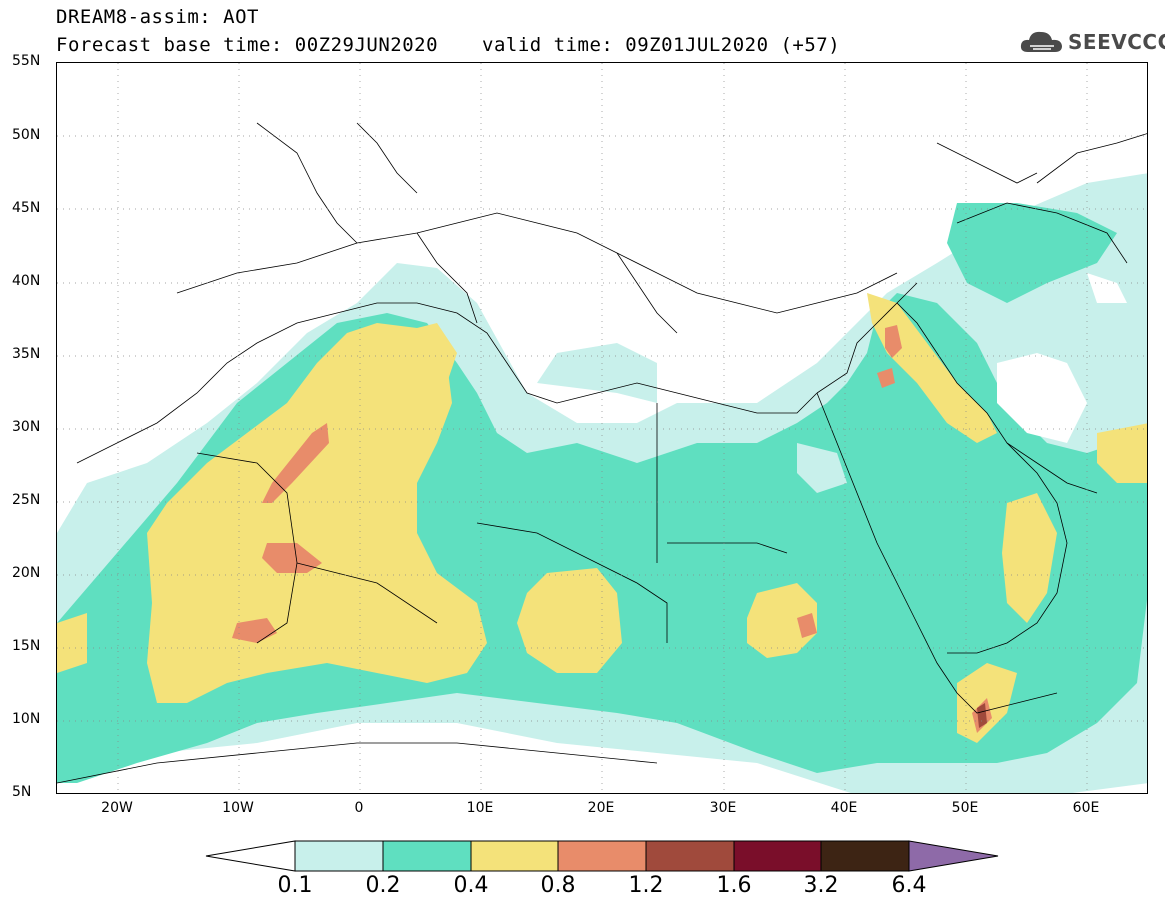 The image size is (1165, 905). I want to click on lon-label-20w: 20W, so click(117, 808).